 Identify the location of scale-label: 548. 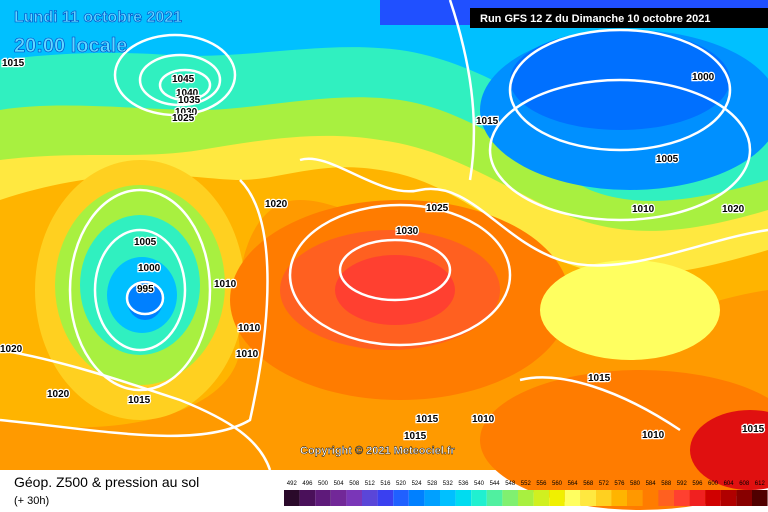
(510, 484).